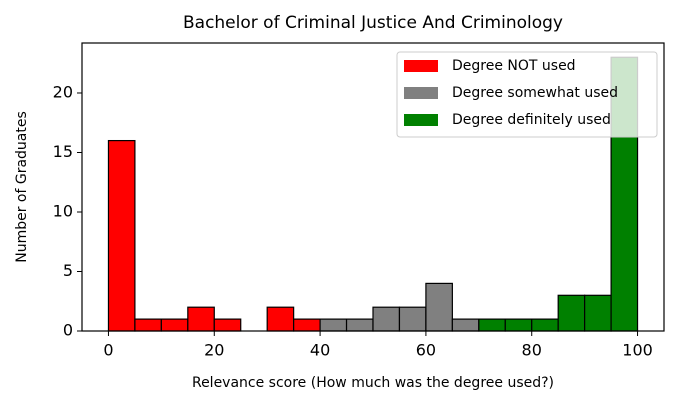 The width and height of the screenshot is (678, 412). Describe the element at coordinates (637, 350) in the screenshot. I see `x-tick-label: 100` at that location.